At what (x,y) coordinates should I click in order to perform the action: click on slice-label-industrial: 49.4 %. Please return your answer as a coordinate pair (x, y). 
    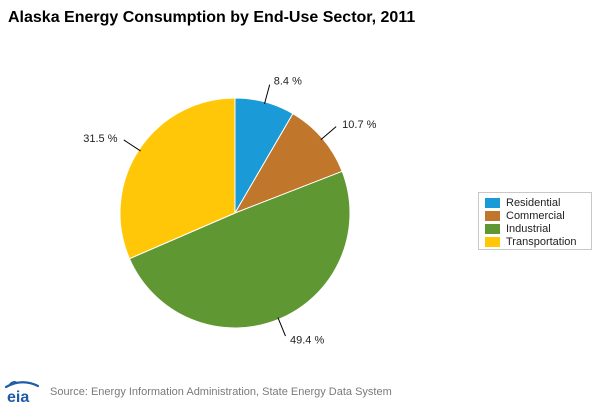
    Looking at the image, I should click on (307, 341).